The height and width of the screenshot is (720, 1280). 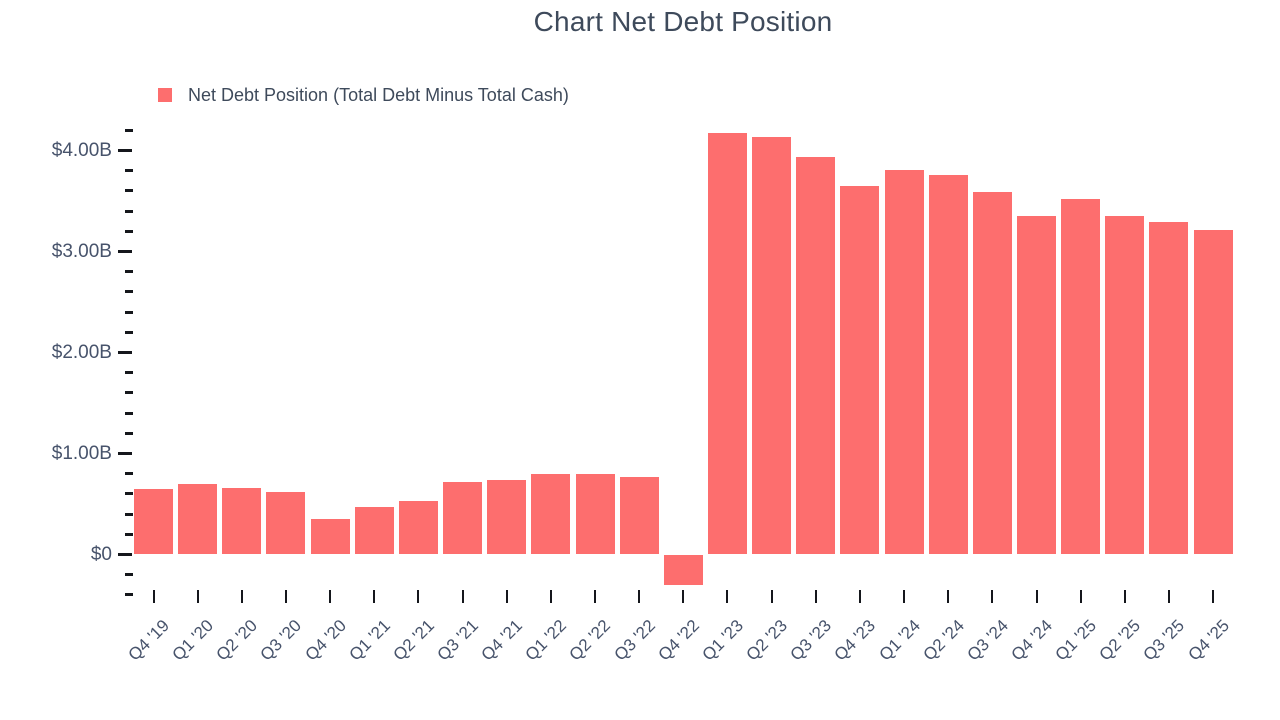 I want to click on x-axis-label: Q3 '20, so click(x=281, y=640).